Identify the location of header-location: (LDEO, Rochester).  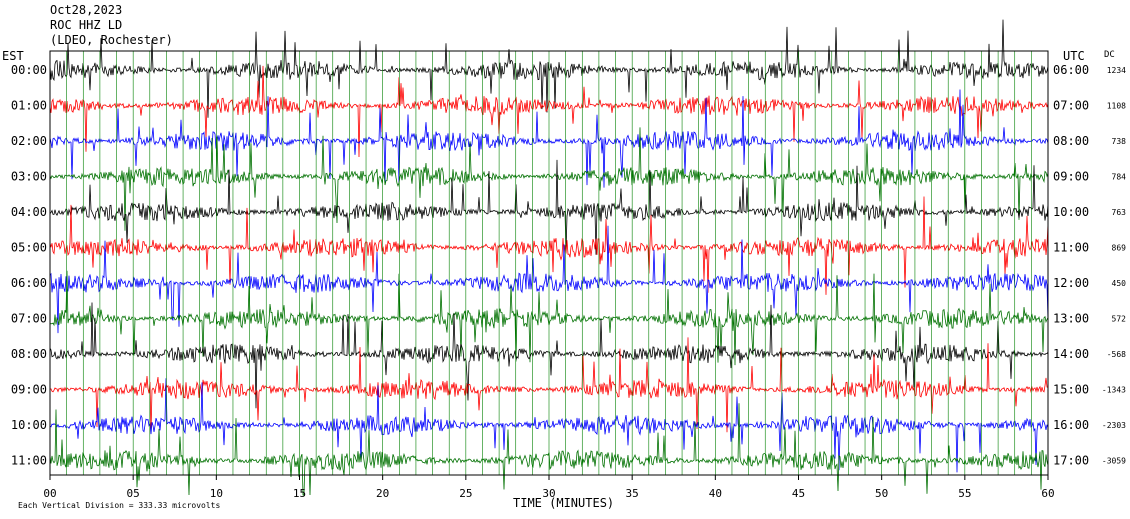
(111, 40).